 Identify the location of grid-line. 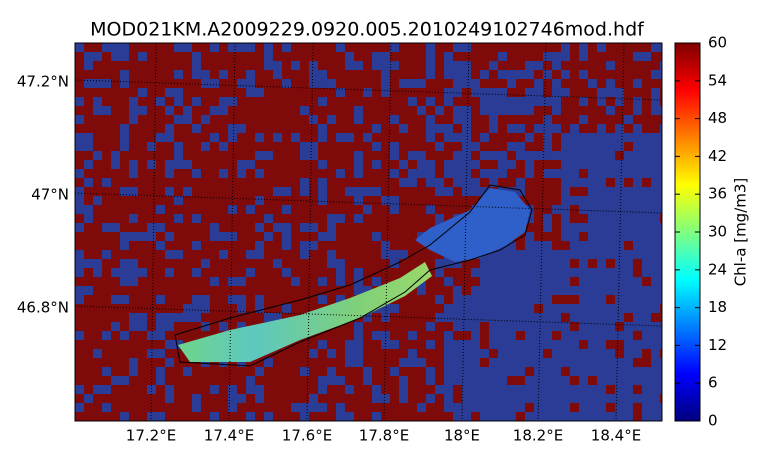
(368, 90).